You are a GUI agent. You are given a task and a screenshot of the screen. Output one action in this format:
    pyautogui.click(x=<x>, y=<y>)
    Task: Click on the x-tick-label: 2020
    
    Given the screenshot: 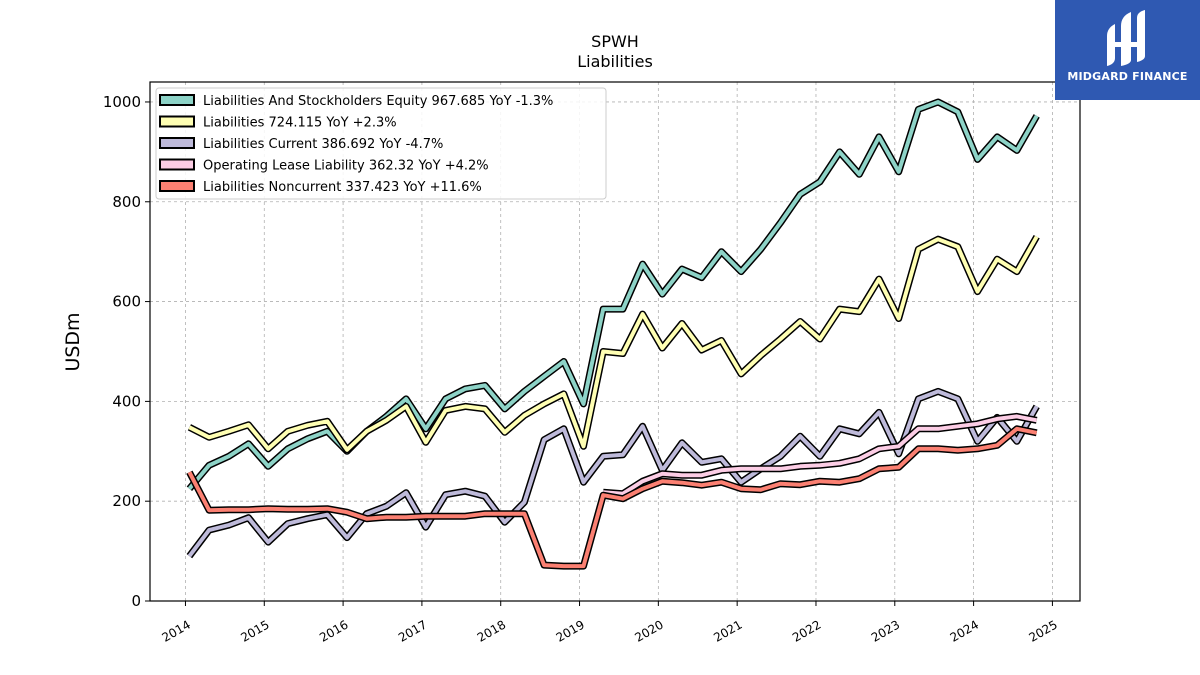 What is the action you would take?
    pyautogui.click(x=648, y=630)
    